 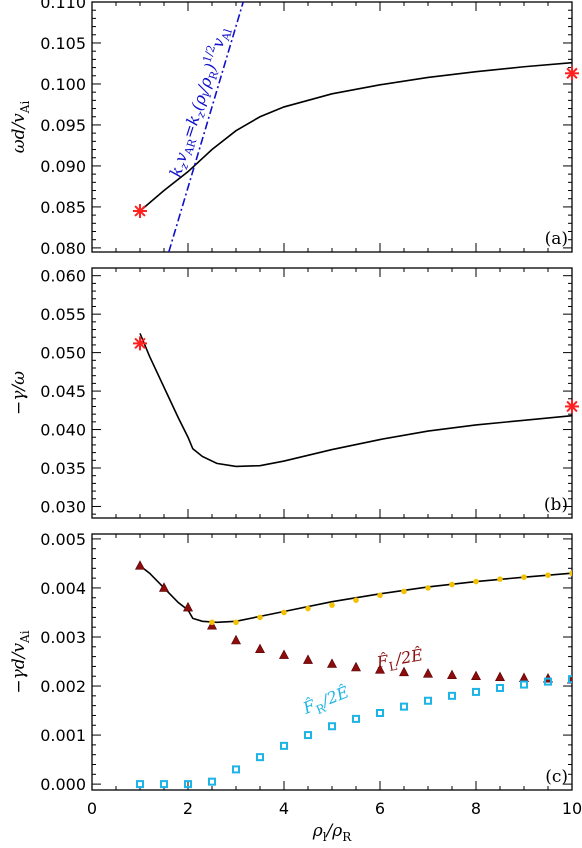 I want to click on y-axis-title-c: −γd/vAi, so click(x=20, y=661).